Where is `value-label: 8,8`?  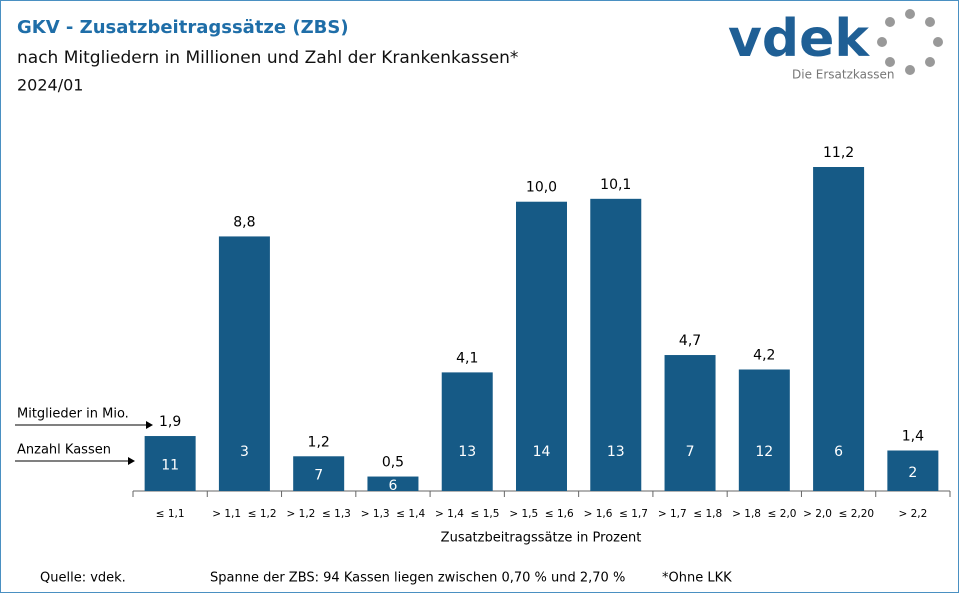 value-label: 8,8 is located at coordinates (244, 222).